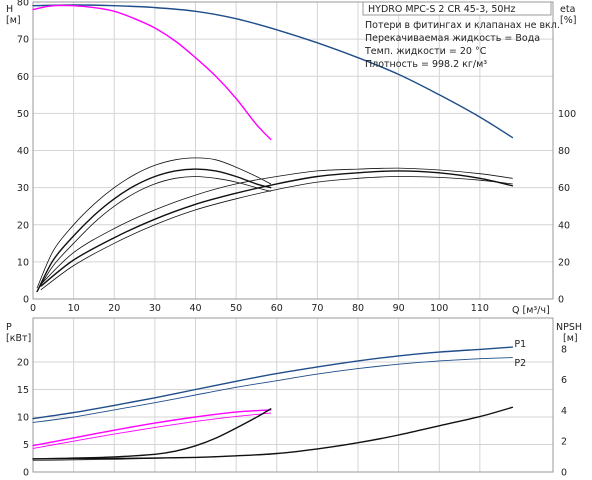 The image size is (592, 480). What do you see at coordinates (236, 308) in the screenshot?
I see `x-tick-label: 50` at bounding box center [236, 308].